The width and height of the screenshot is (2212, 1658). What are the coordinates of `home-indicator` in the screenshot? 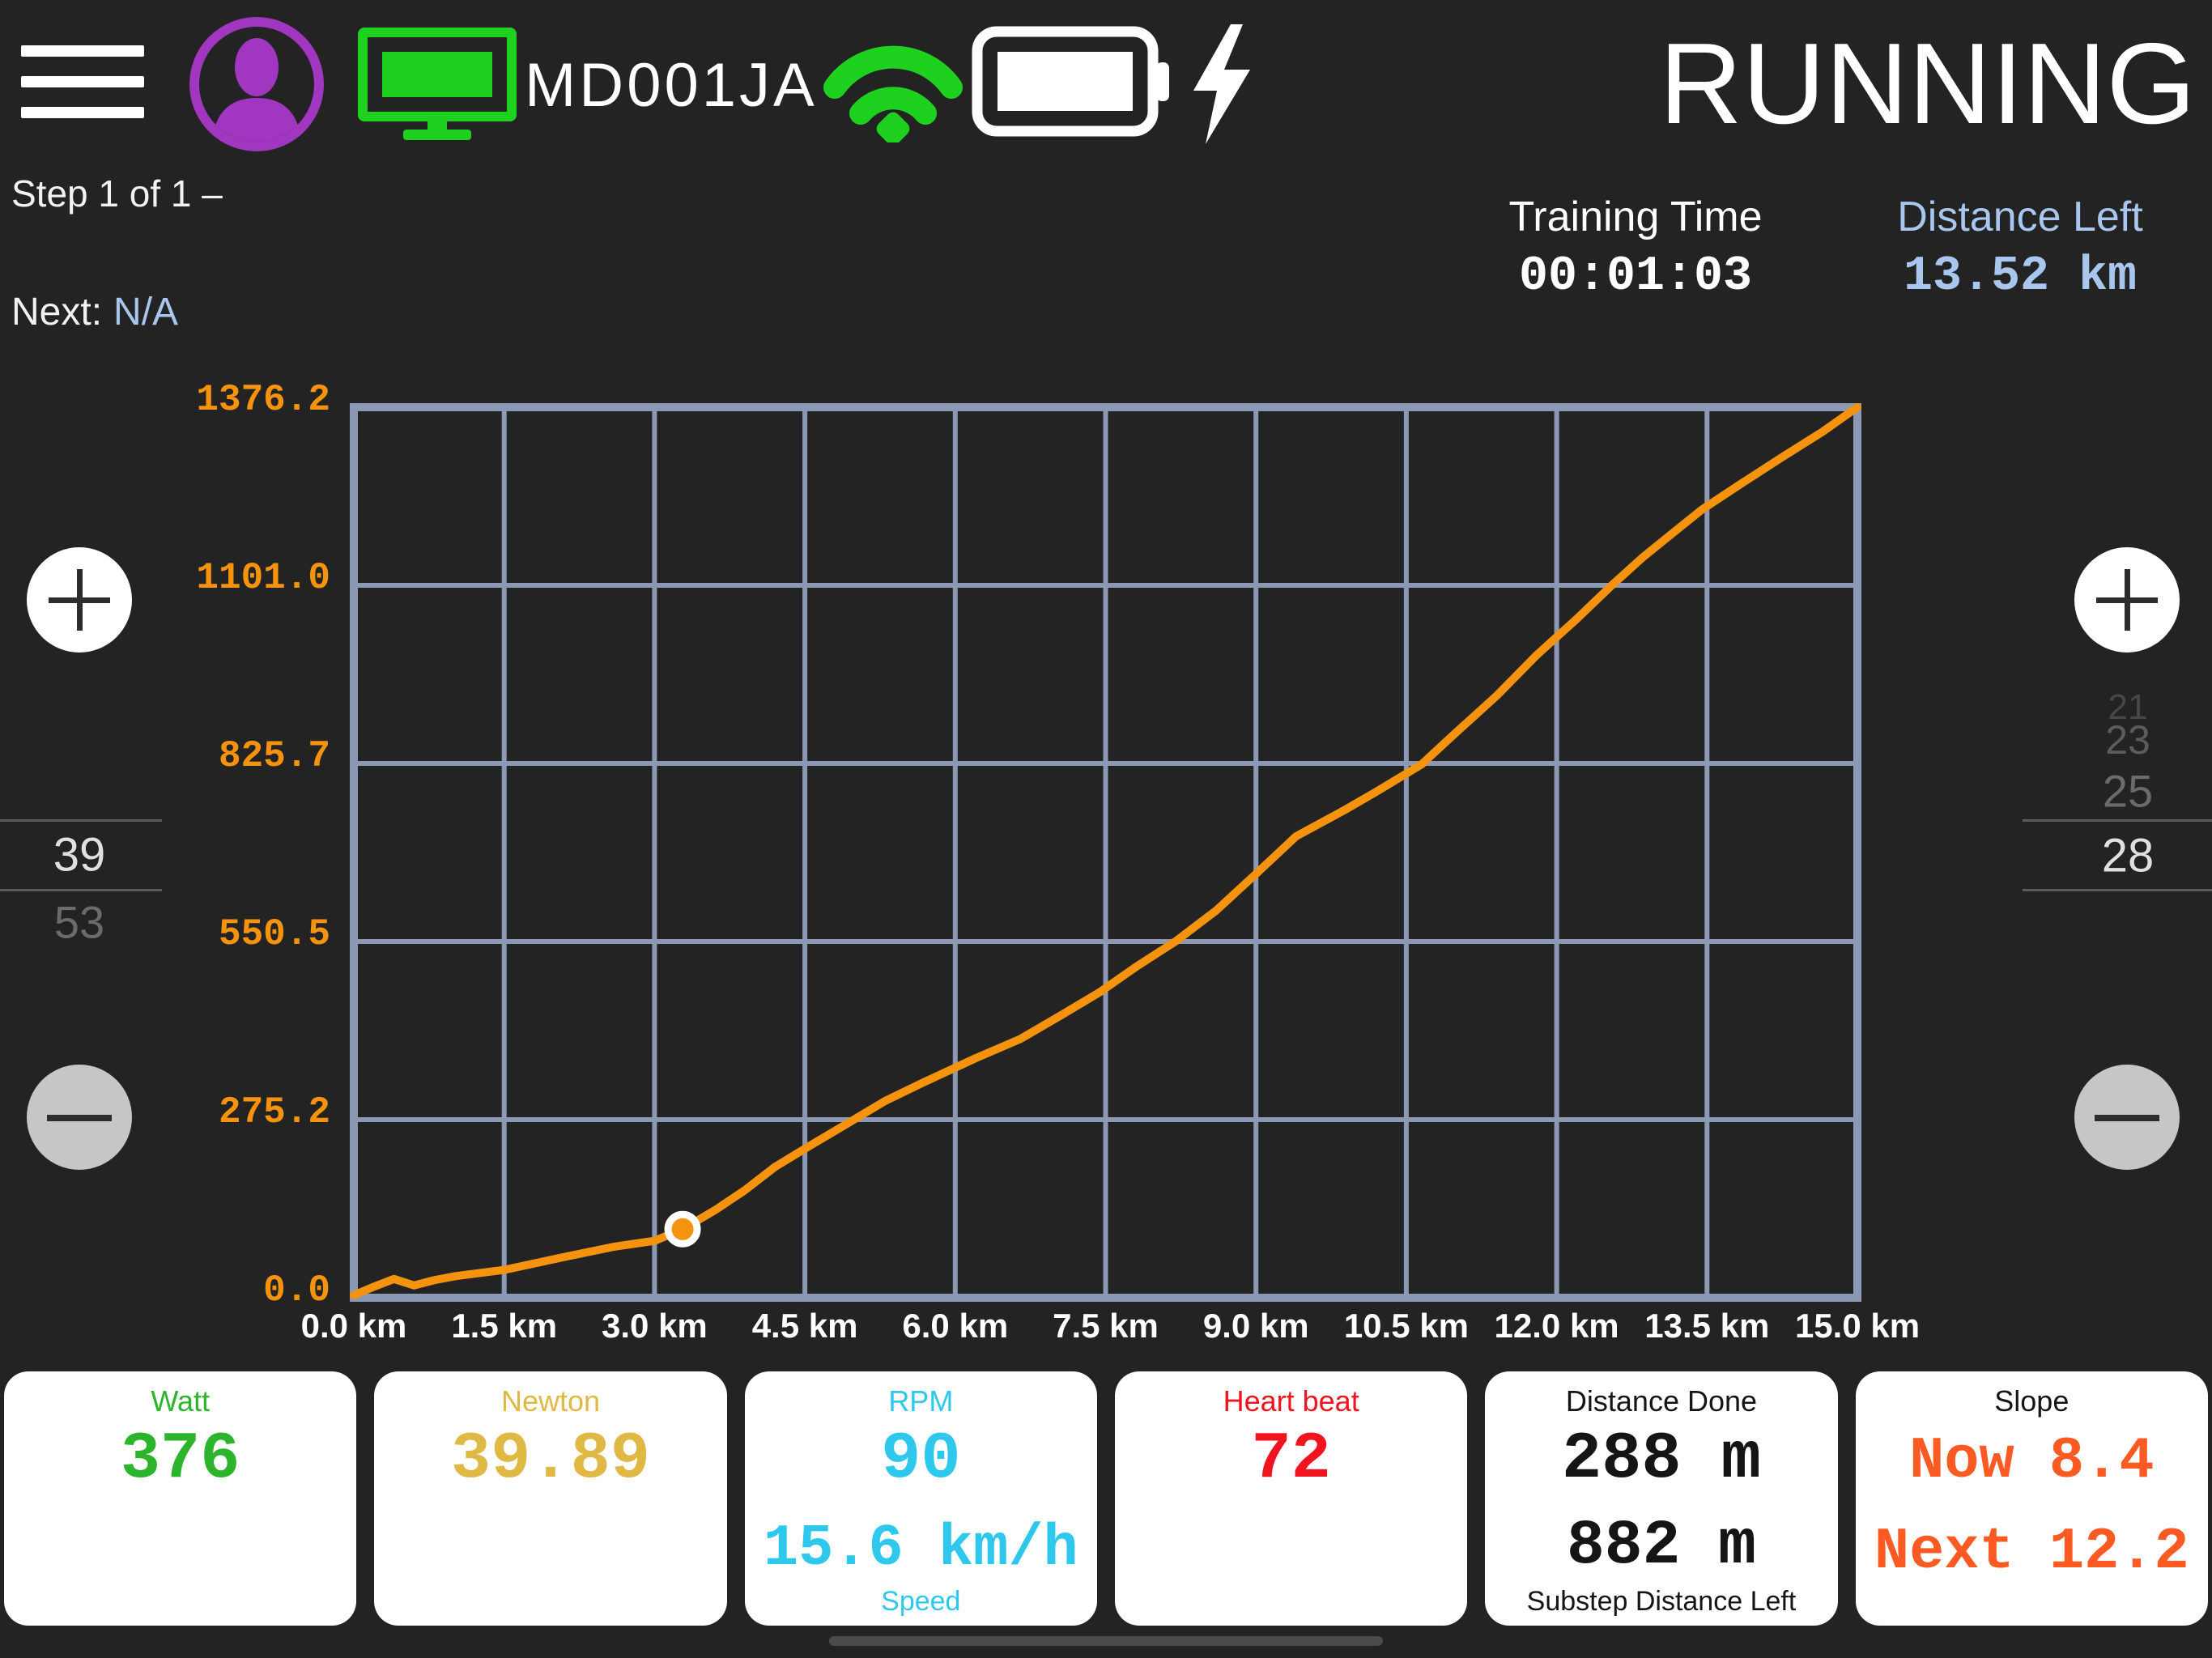 It's located at (1106, 1641).